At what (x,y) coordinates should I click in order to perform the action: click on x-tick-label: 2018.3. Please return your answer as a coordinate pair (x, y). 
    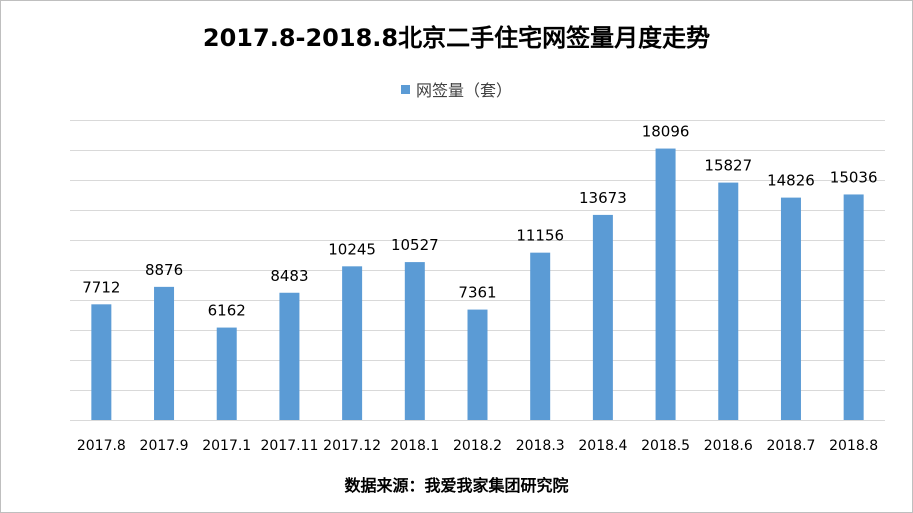
    Looking at the image, I should click on (540, 446).